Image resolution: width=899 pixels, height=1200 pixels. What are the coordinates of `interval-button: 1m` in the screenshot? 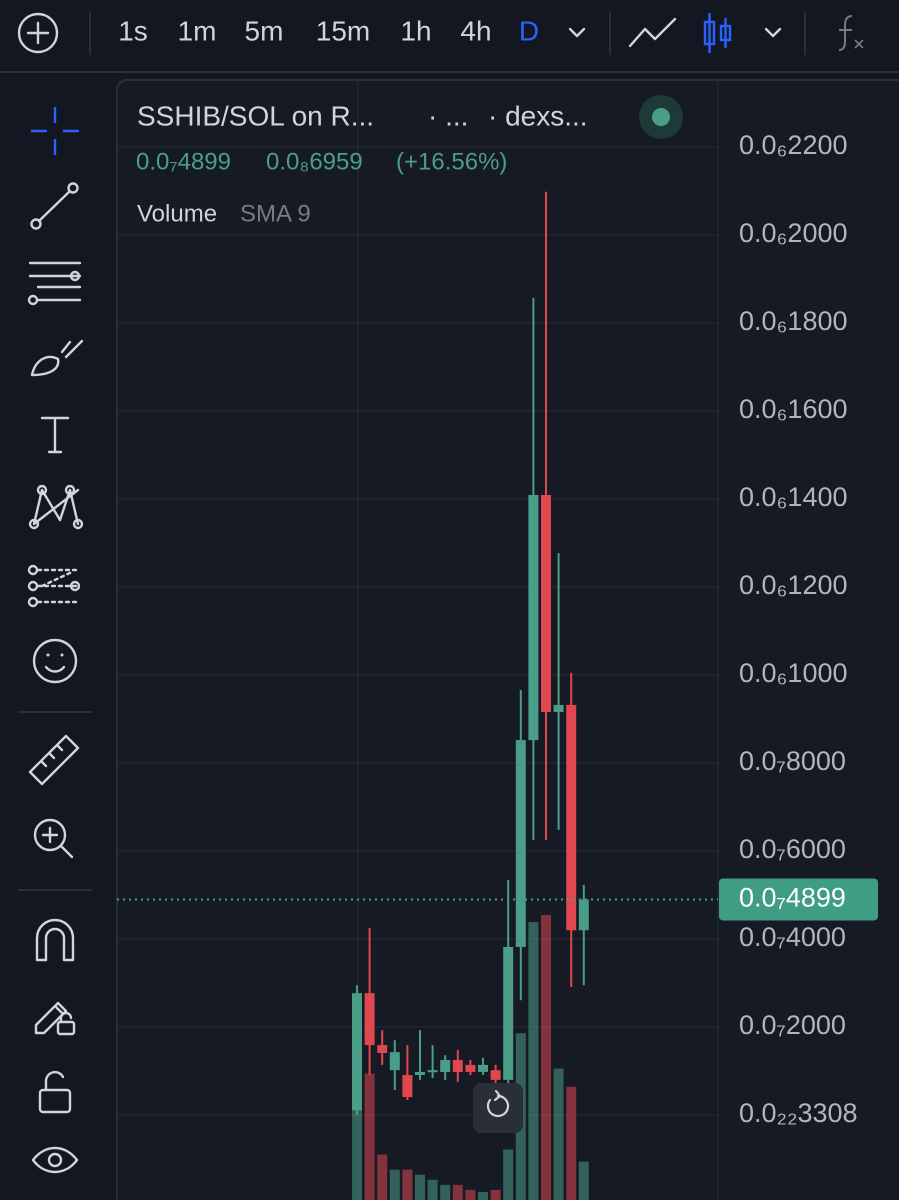 It's located at (197, 30).